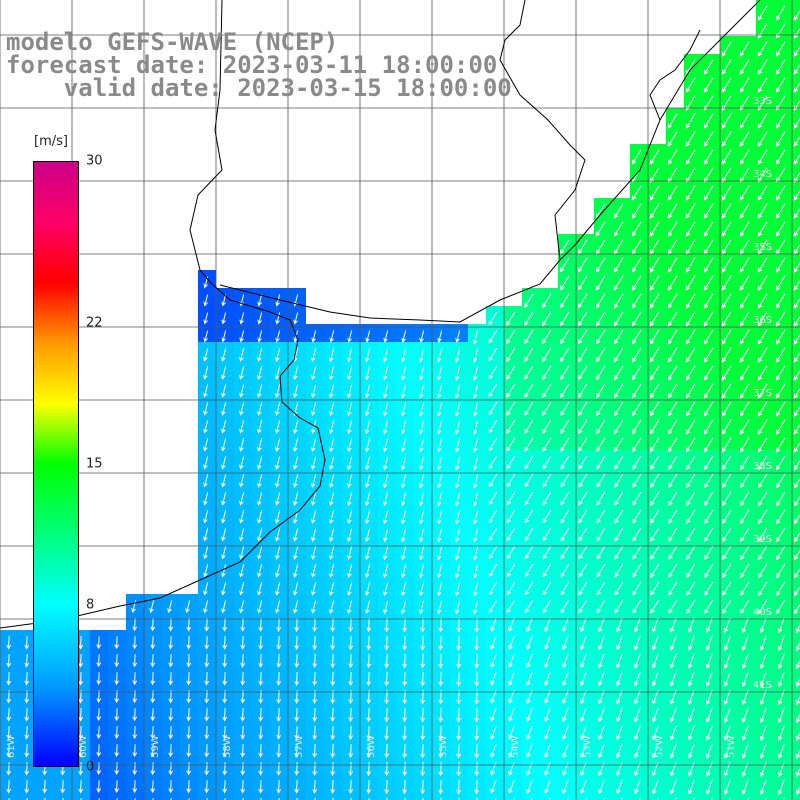 The width and height of the screenshot is (800, 800). Describe the element at coordinates (659, 746) in the screenshot. I see `longitude-label: 52W` at that location.